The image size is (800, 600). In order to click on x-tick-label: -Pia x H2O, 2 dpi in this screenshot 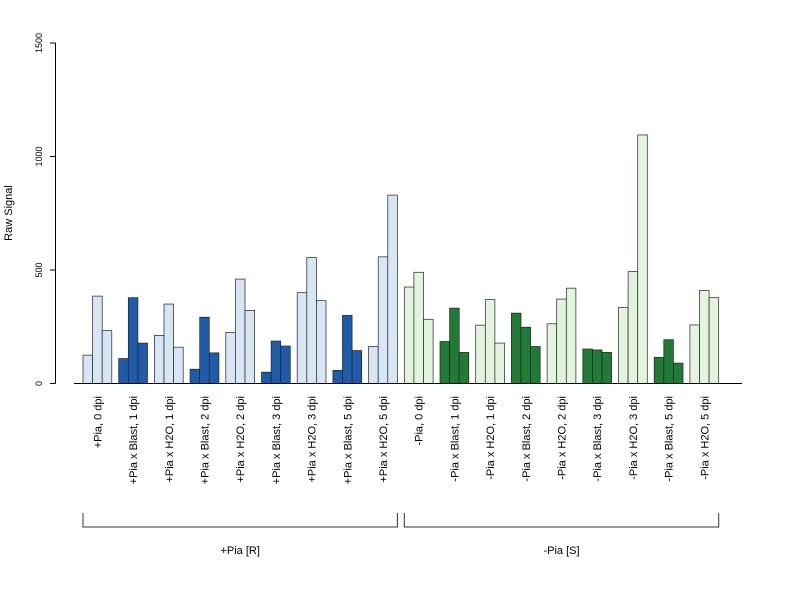, I will do `click(563, 438)`.